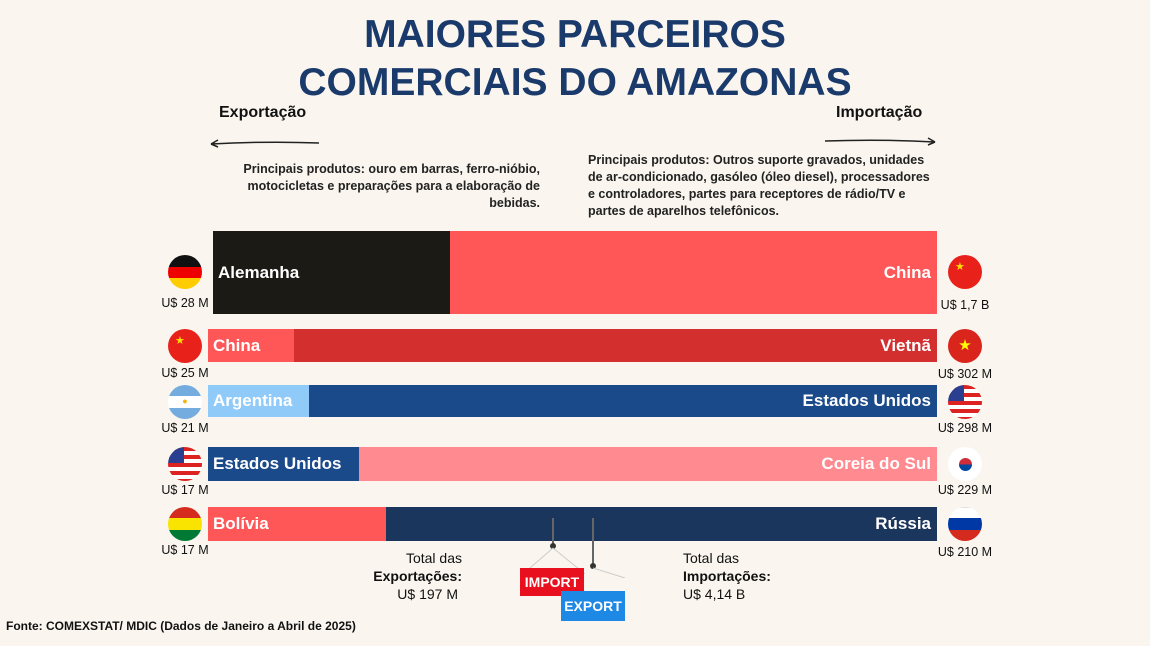 This screenshot has width=1150, height=646. I want to click on partner-bar-row: Estados Unidos Coreia do Sul, so click(572, 464).